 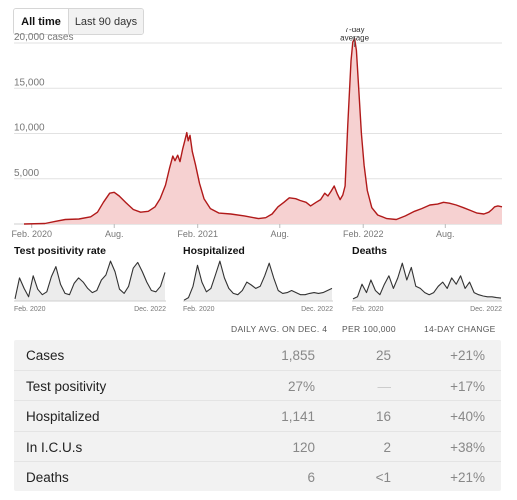 I want to click on test-positivity-sparkline: Feb. 2020 Dec. 2022, so click(x=90, y=286).